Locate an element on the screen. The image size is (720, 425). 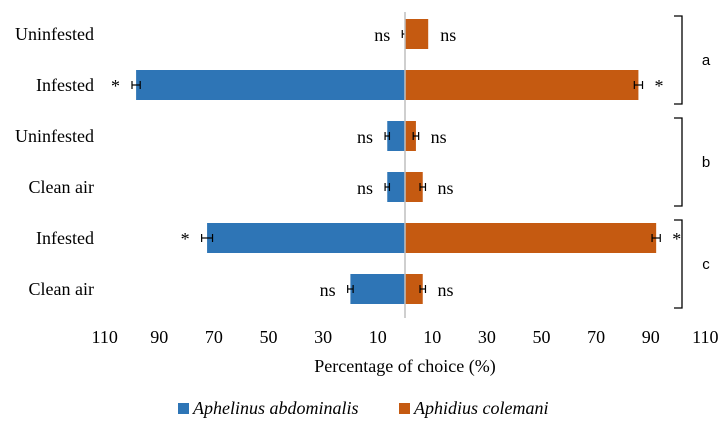
group-label: c is located at coordinates (706, 264).